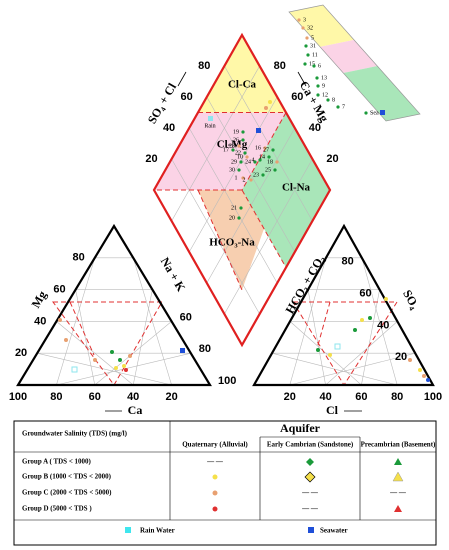  What do you see at coordinates (332, 159) in the screenshot?
I see `diamond-tick-label: 20` at bounding box center [332, 159].